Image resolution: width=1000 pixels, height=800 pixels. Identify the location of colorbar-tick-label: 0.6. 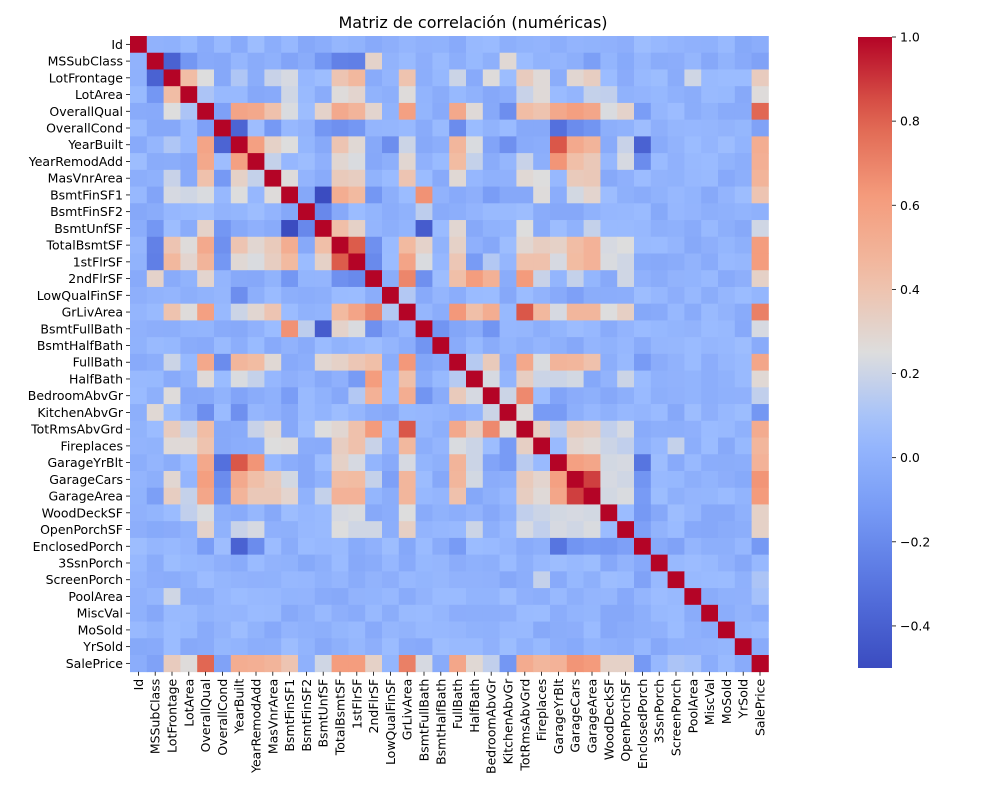
(910, 205).